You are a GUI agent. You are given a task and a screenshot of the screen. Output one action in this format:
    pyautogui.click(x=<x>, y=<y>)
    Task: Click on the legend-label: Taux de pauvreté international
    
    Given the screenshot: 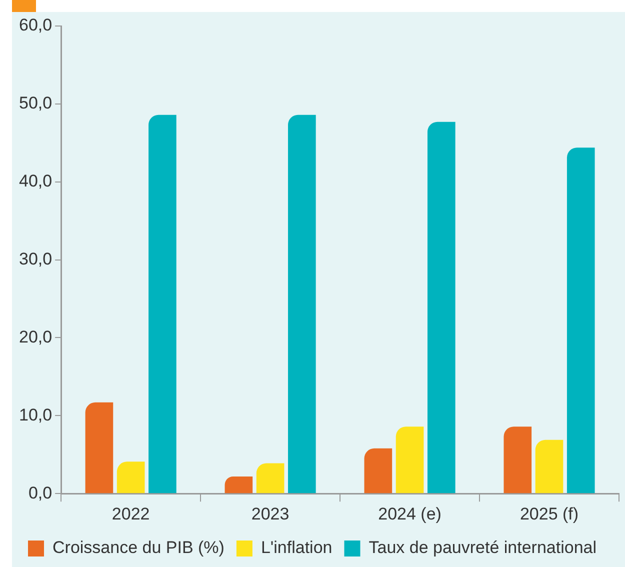 What is the action you would take?
    pyautogui.click(x=482, y=548)
    